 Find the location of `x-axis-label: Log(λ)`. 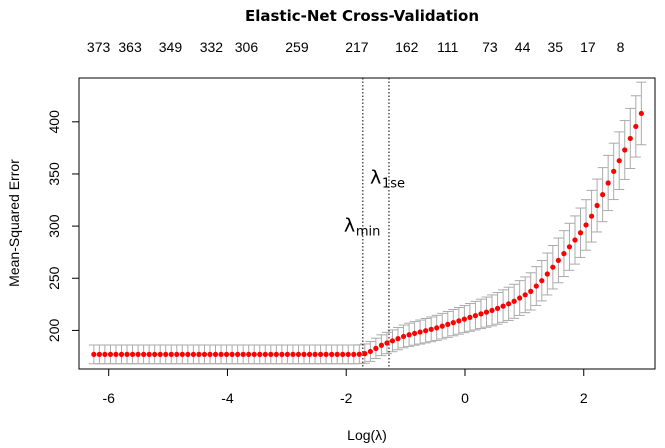

x-axis-label: Log(λ) is located at coordinates (367, 435).